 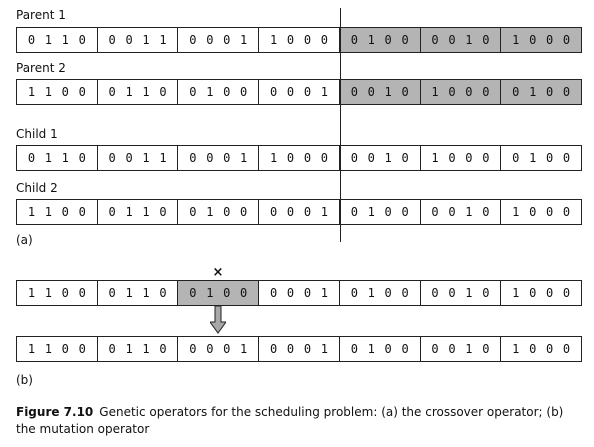 What do you see at coordinates (218, 272) in the screenshot?
I see `mutation-mark-icon: ×` at bounding box center [218, 272].